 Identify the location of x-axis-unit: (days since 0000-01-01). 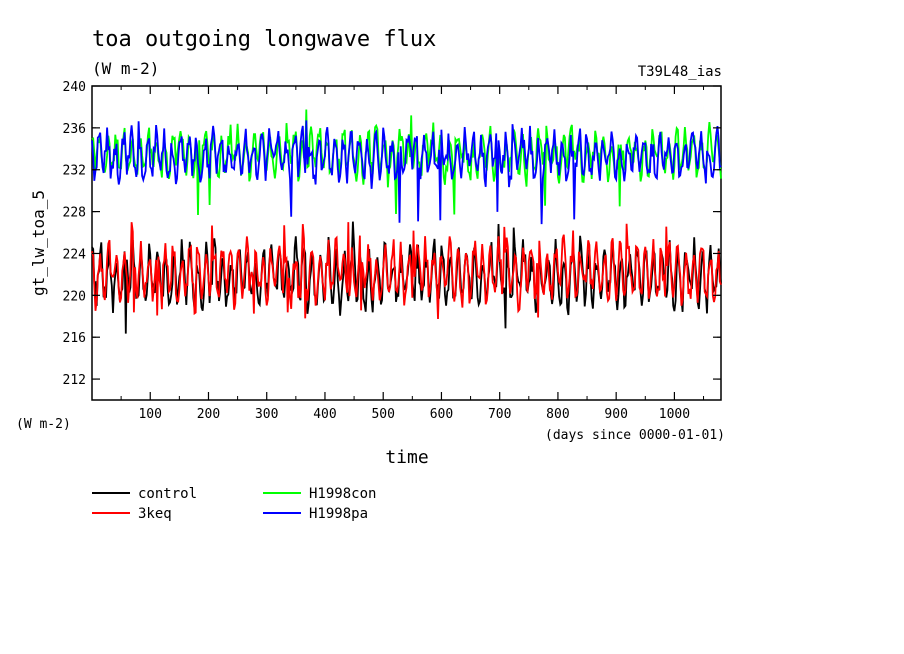
(635, 435).